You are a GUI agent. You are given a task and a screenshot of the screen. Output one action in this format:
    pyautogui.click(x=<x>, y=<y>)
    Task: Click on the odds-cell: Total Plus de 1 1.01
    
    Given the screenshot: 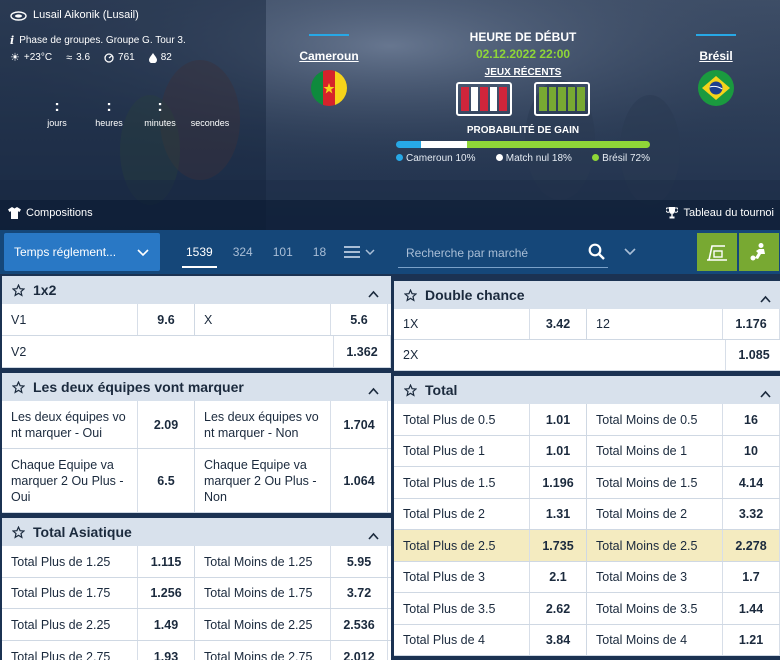 What is the action you would take?
    pyautogui.click(x=490, y=451)
    